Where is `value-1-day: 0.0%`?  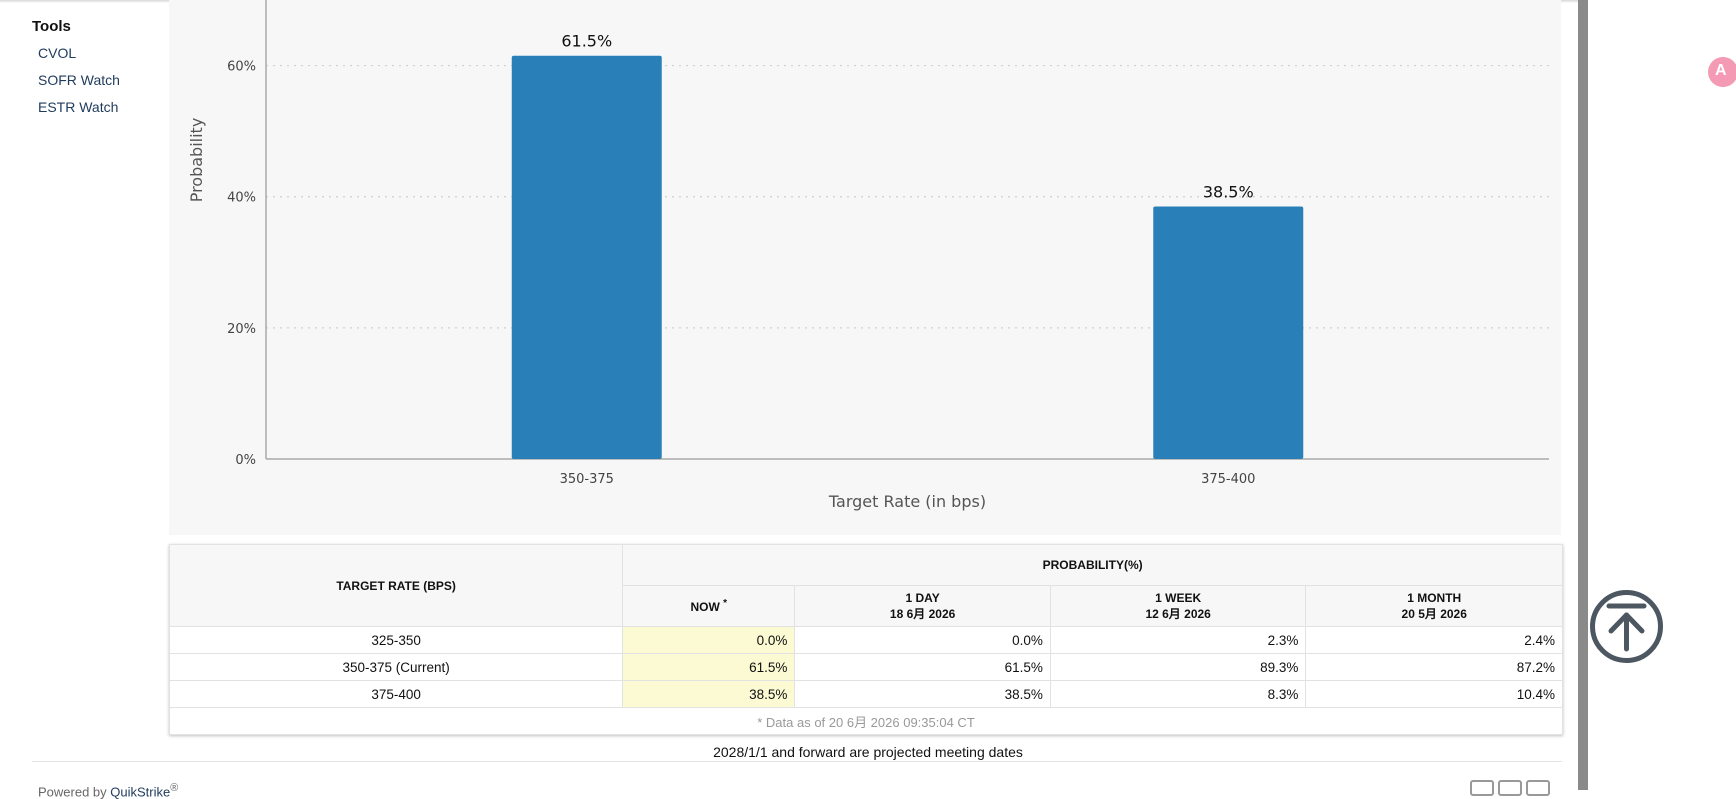
value-1-day: 0.0% is located at coordinates (922, 640).